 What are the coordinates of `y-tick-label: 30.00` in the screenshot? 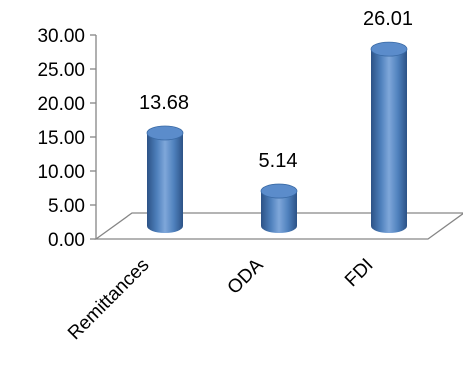 It's located at (61, 36).